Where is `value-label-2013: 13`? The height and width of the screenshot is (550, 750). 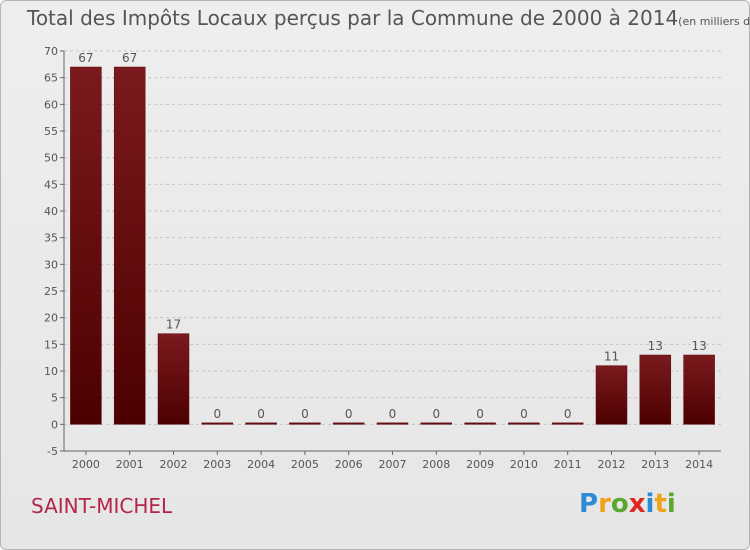
value-label-2013: 13 is located at coordinates (655, 346).